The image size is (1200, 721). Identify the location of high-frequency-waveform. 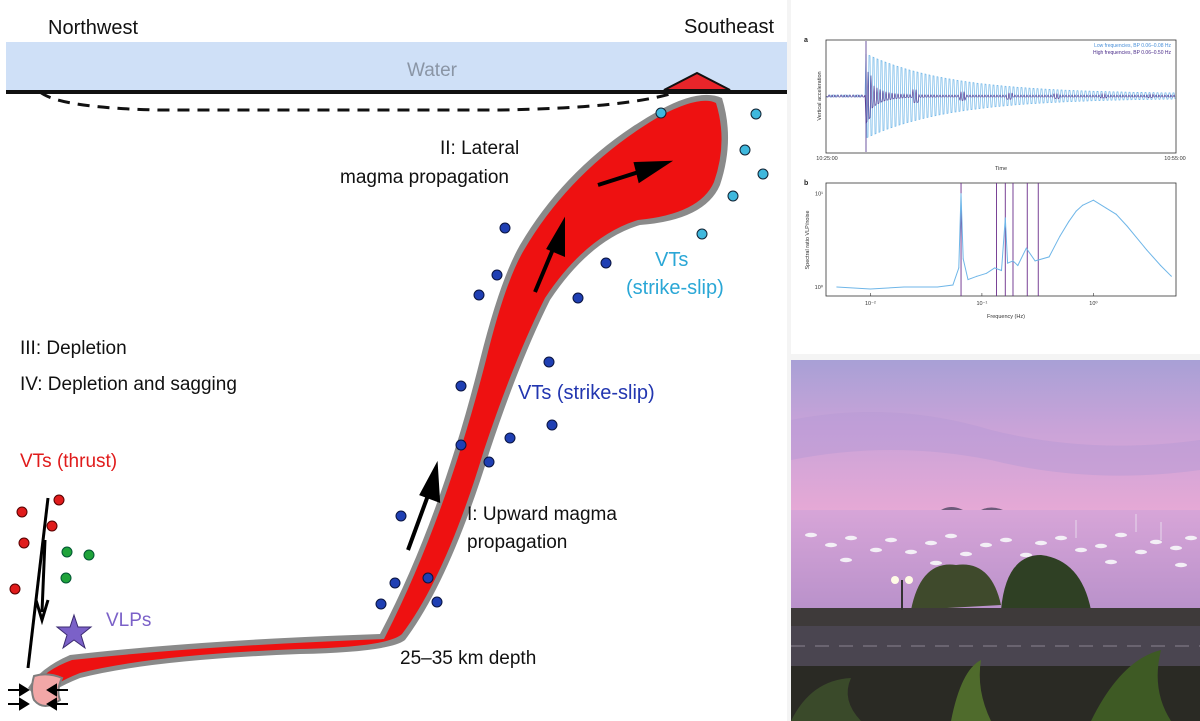
(1001, 96).